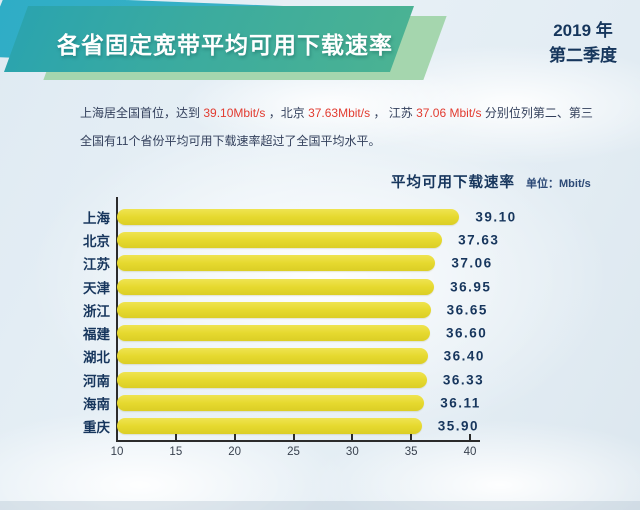 The image size is (640, 510). What do you see at coordinates (496, 217) in the screenshot?
I see `value-label: 39.10` at bounding box center [496, 217].